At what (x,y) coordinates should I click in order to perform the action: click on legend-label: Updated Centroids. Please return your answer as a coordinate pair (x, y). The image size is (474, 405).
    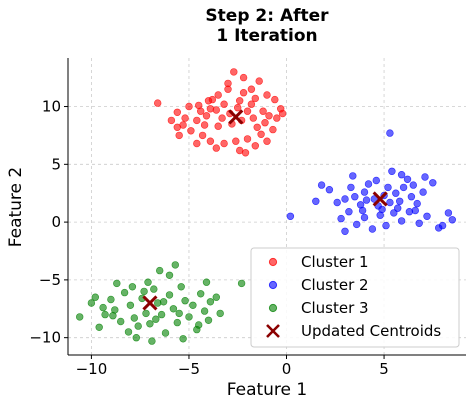
    Looking at the image, I should click on (371, 331).